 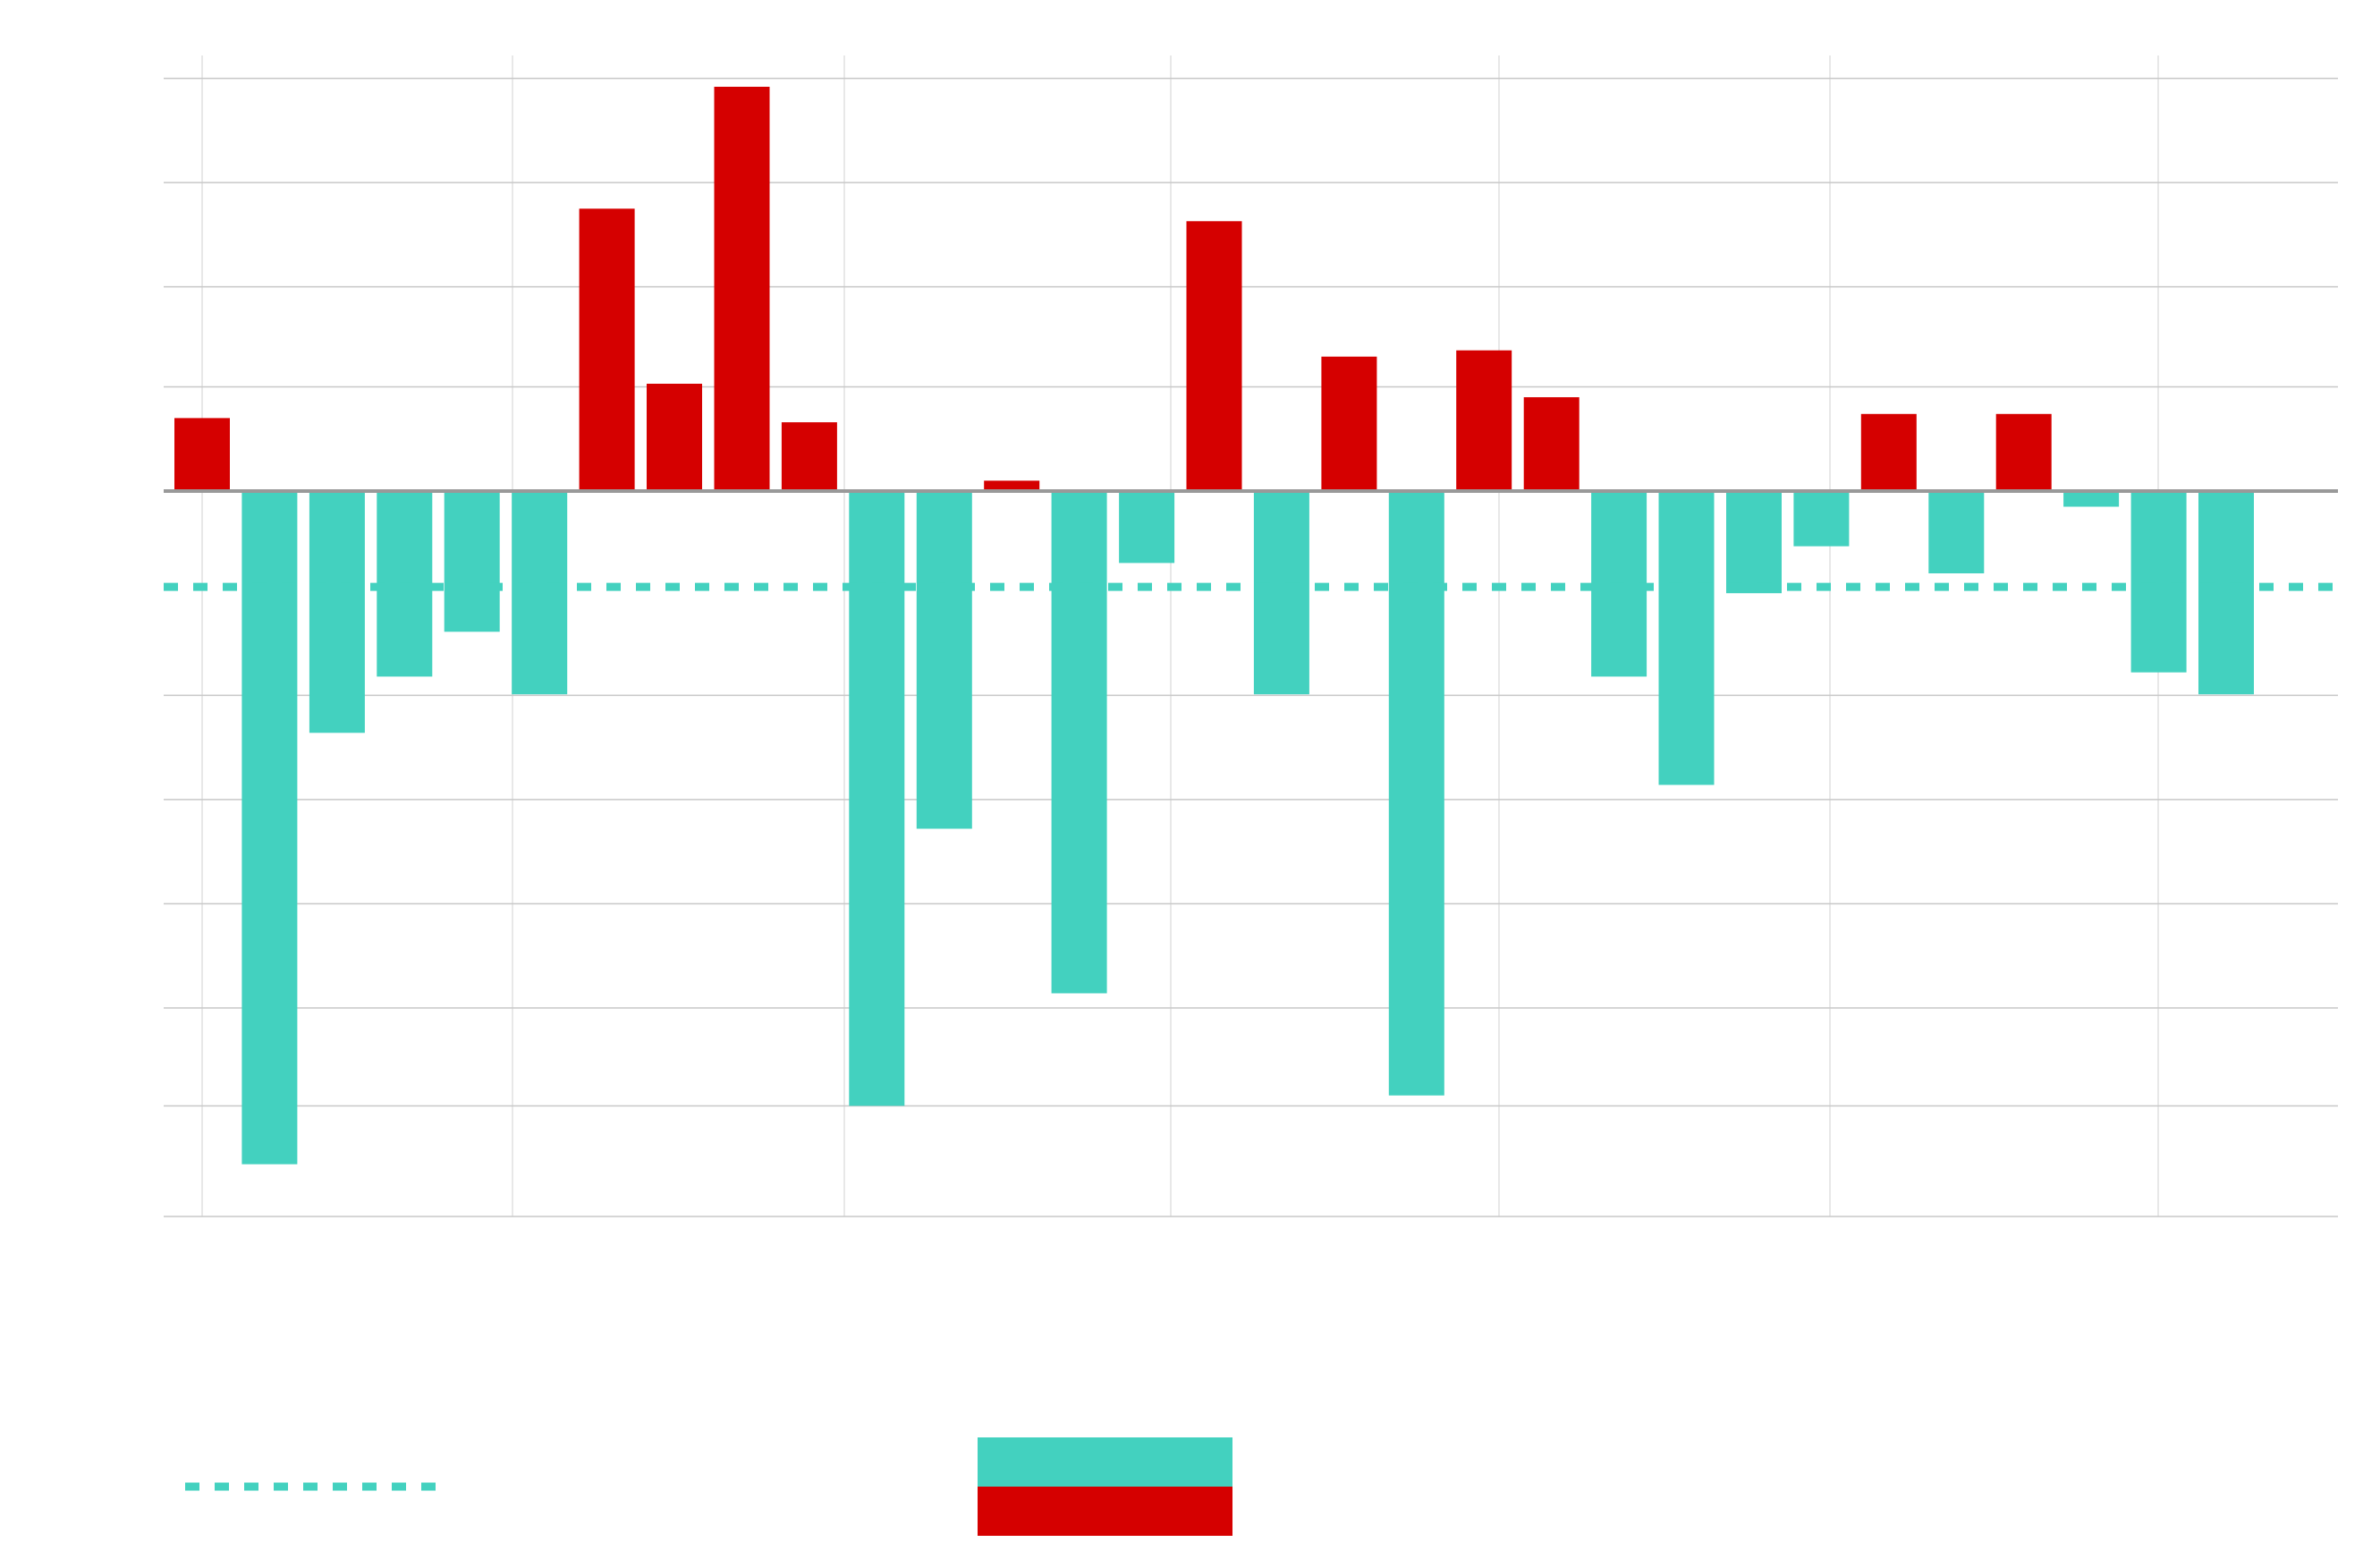 I want to click on legend-bar-swatch-positive, so click(x=1105, y=1511).